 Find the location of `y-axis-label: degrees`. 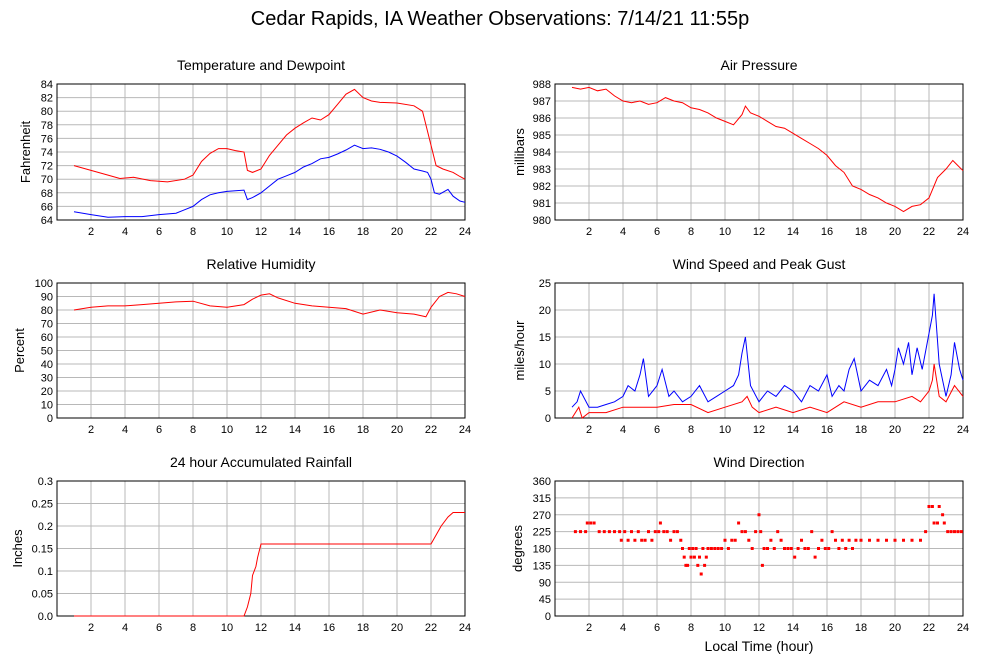

y-axis-label: degrees is located at coordinates (517, 548).